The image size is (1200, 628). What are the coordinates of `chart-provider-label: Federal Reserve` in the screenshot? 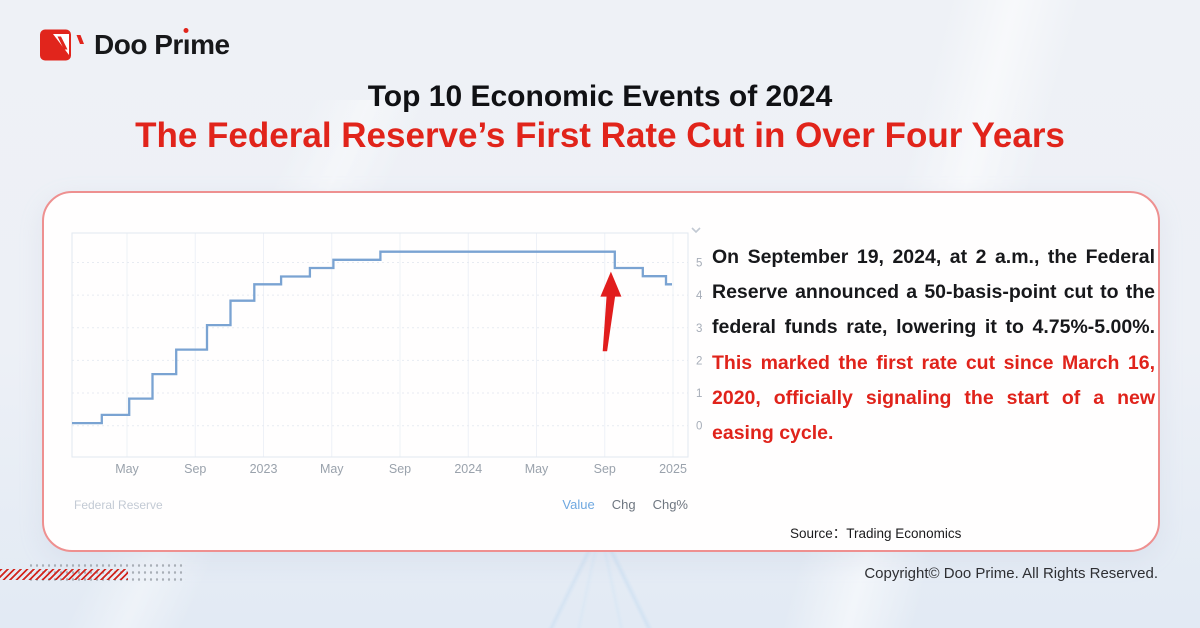 It's located at (118, 505).